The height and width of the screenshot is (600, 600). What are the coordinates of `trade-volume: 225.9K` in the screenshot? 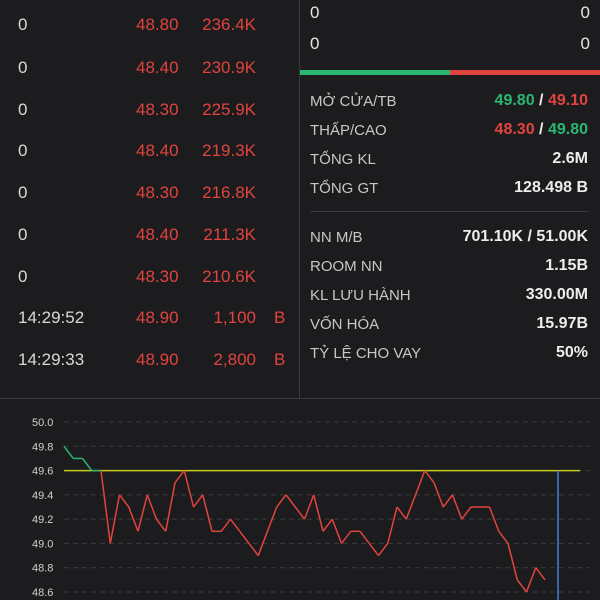 It's located at (229, 109).